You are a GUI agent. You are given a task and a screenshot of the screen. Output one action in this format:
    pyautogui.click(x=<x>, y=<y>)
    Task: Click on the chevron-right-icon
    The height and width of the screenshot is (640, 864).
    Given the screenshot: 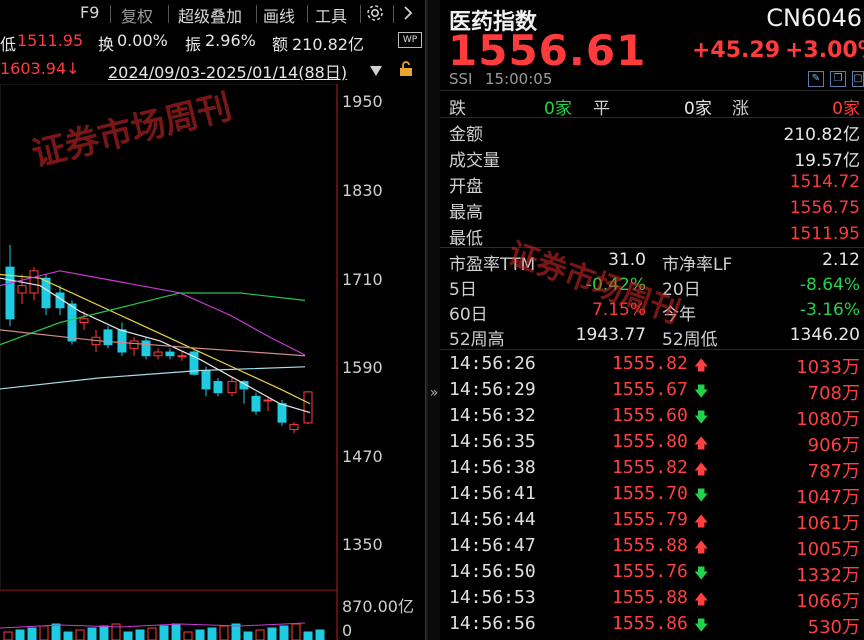 What is the action you would take?
    pyautogui.click(x=408, y=15)
    